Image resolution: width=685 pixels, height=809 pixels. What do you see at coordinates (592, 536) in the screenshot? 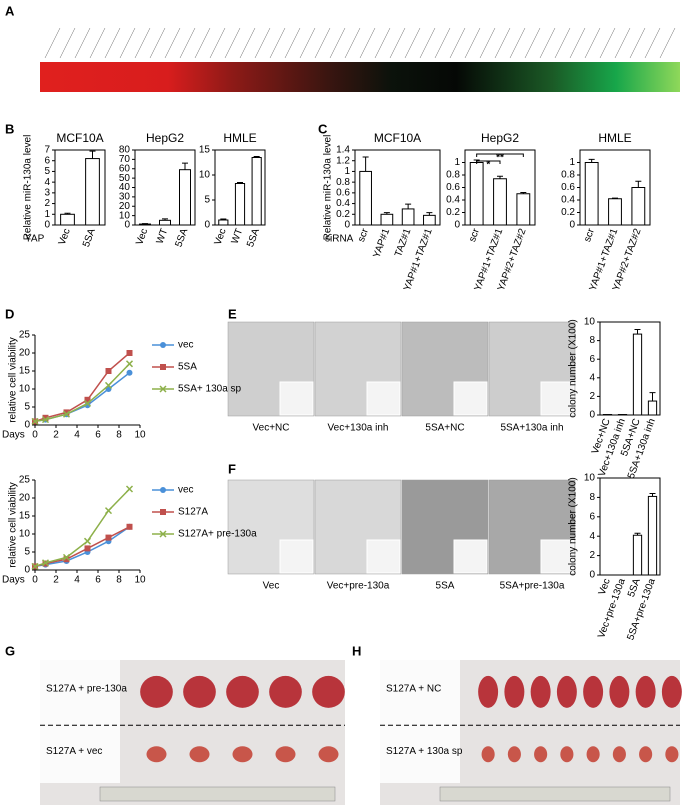
I see `y-tick-label: 4` at bounding box center [592, 536].